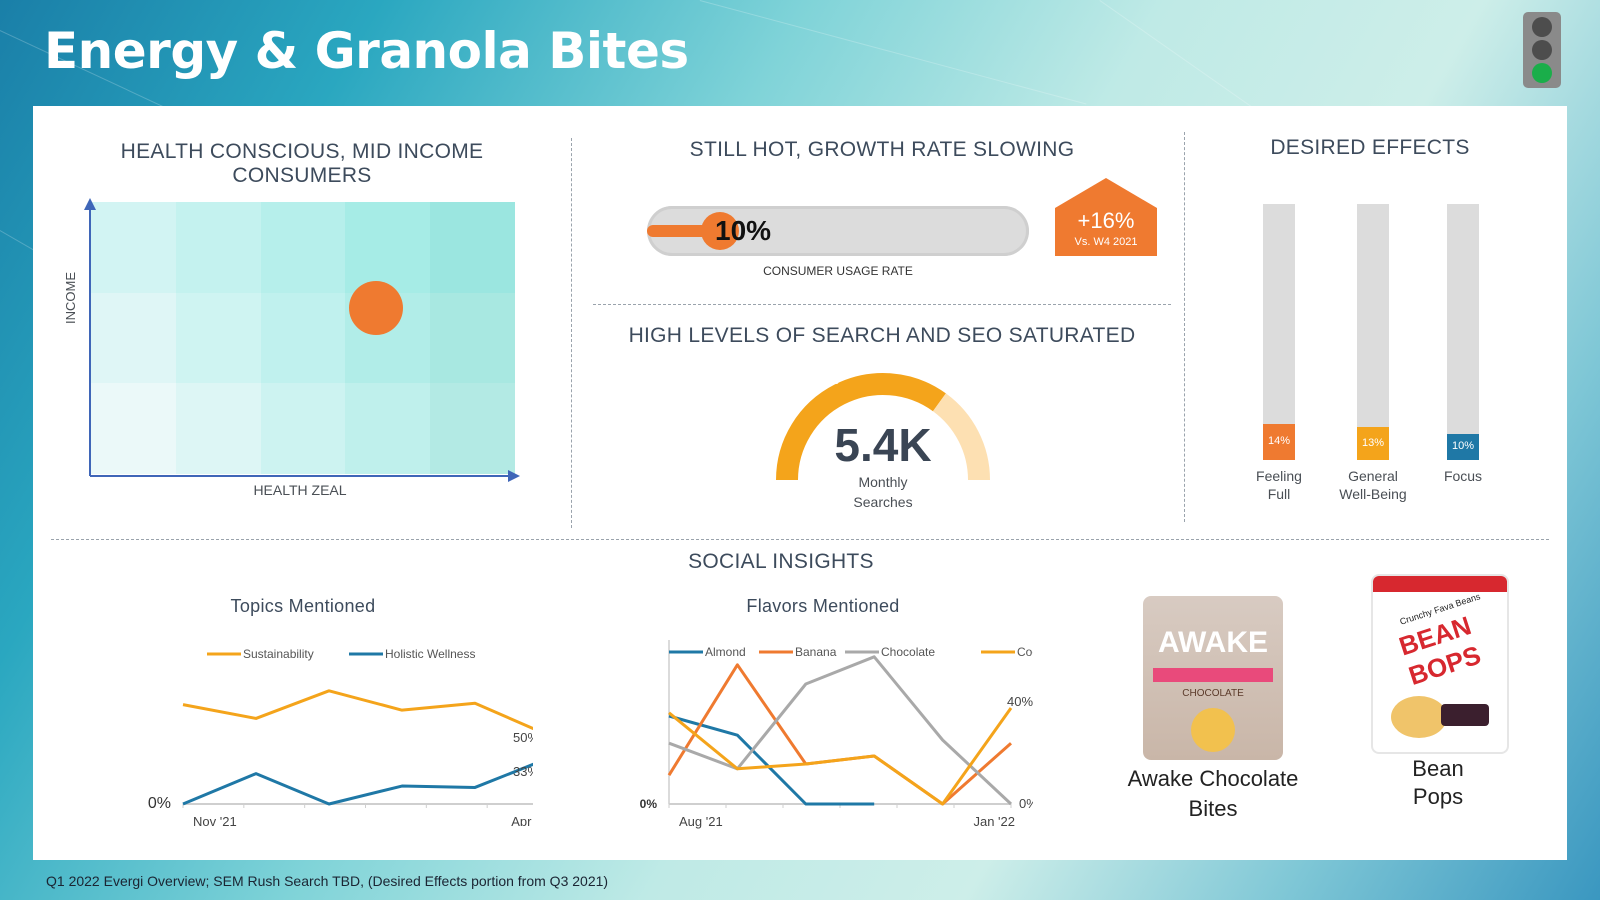 This screenshot has width=1600, height=900. What do you see at coordinates (882, 335) in the screenshot?
I see `search-heading: HIGH LEVELS OF SEARCH AND SEO SATURATED` at bounding box center [882, 335].